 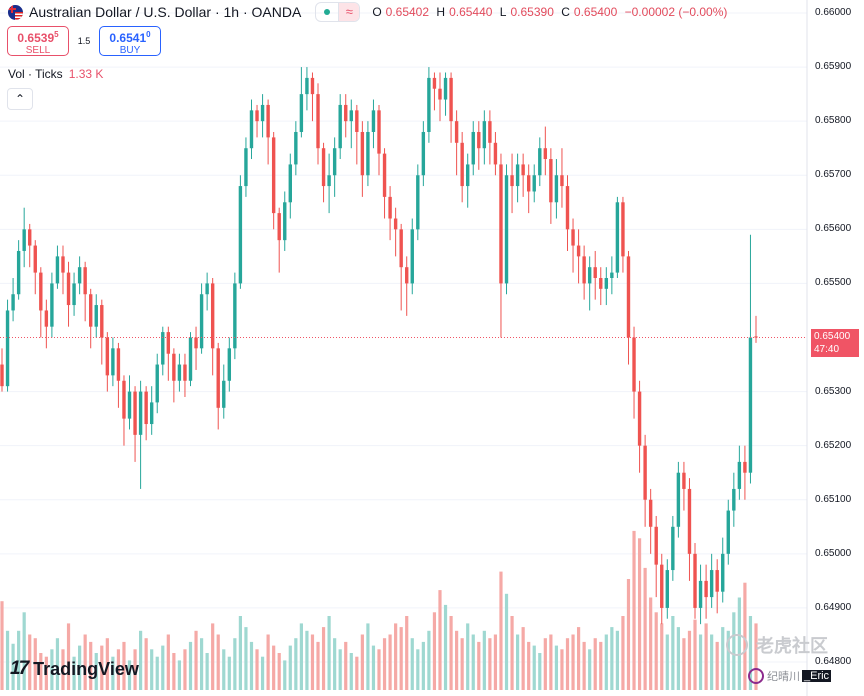 I want to click on price-tick-label: 0.64800, so click(x=833, y=661).